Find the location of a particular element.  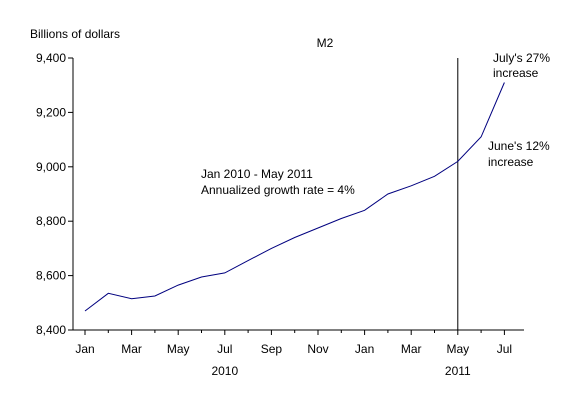

year-label: 2010 is located at coordinates (224, 371).